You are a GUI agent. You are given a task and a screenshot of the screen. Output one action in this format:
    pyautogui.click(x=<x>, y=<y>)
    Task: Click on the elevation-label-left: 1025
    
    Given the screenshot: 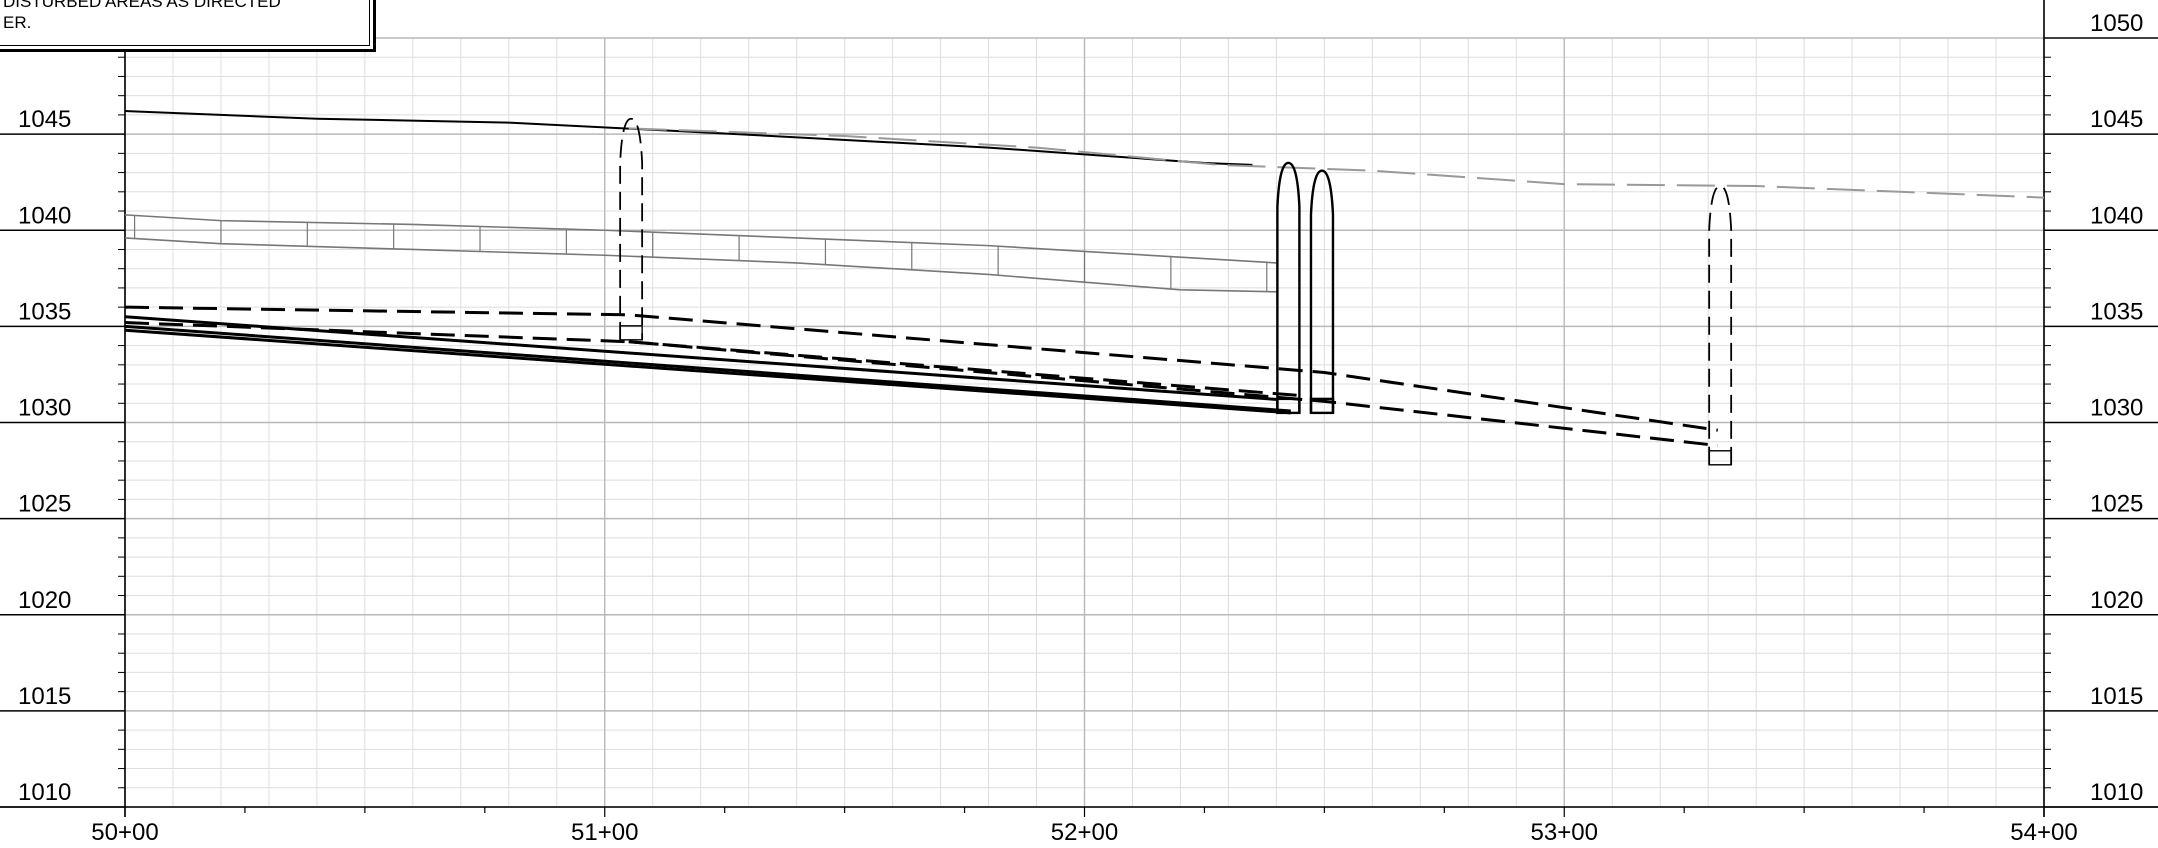 What is the action you would take?
    pyautogui.click(x=44, y=504)
    